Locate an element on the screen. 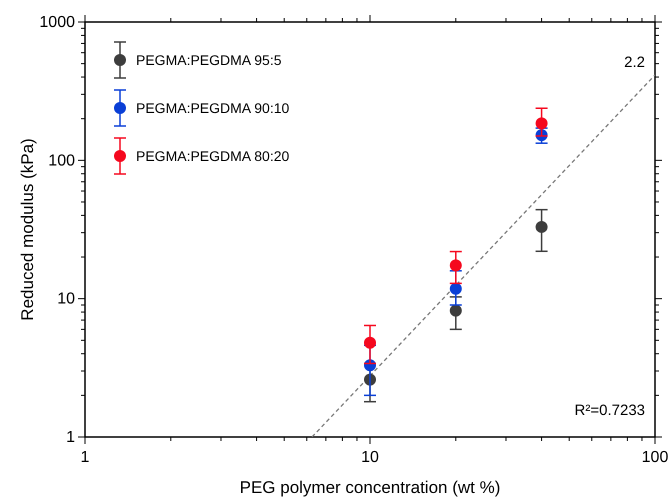 The image size is (671, 502). x-tick-label: 10 is located at coordinates (370, 457).